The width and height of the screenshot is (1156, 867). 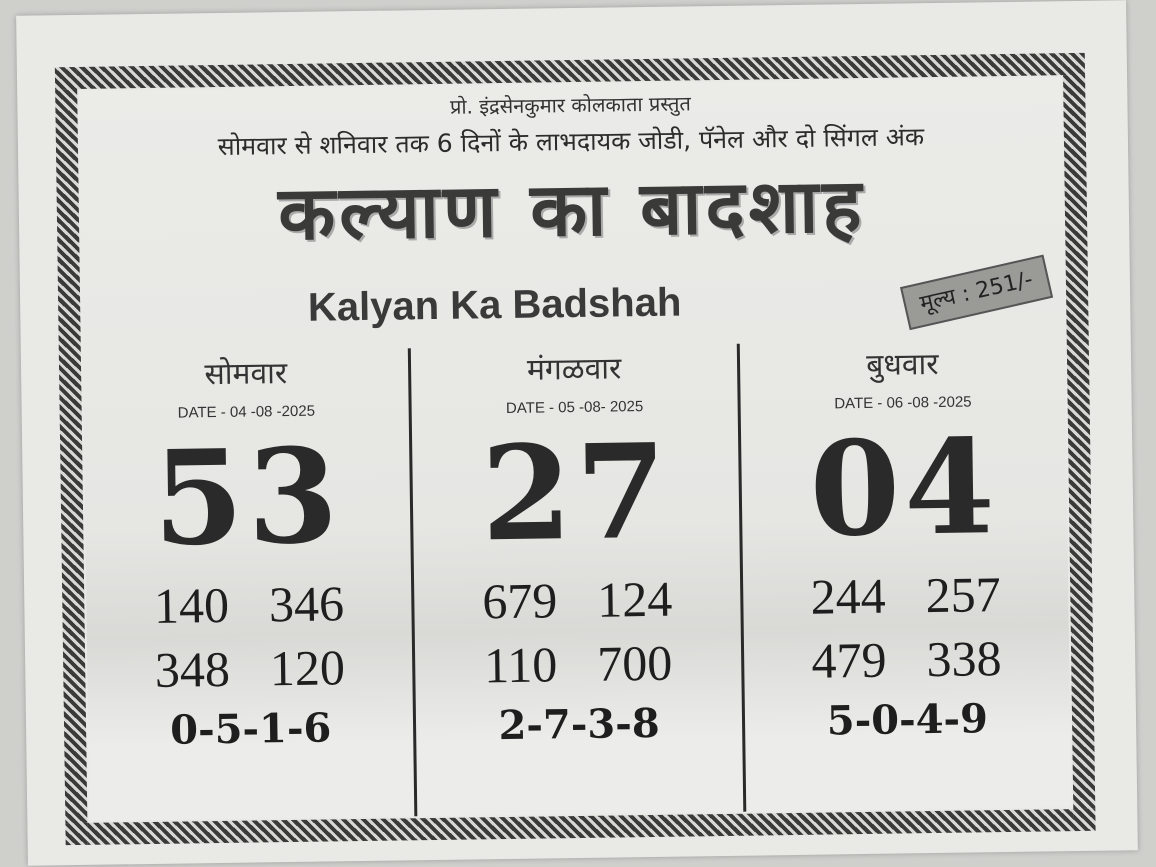 What do you see at coordinates (576, 492) in the screenshot?
I see `jodi-number: 27` at bounding box center [576, 492].